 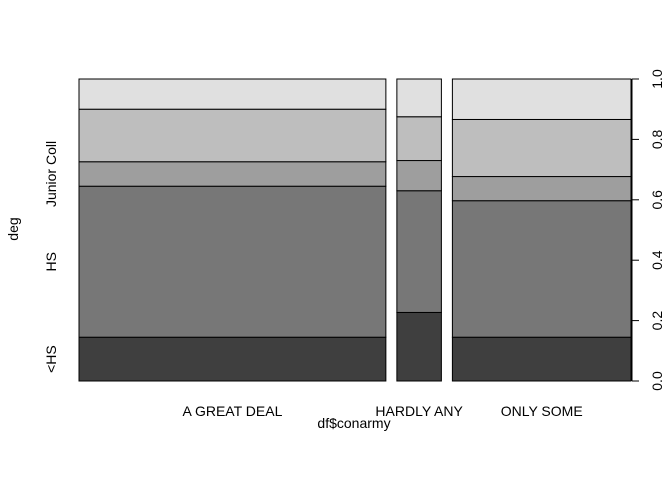 What do you see at coordinates (657, 139) in the screenshot?
I see `y-tick-label: 0.8` at bounding box center [657, 139].